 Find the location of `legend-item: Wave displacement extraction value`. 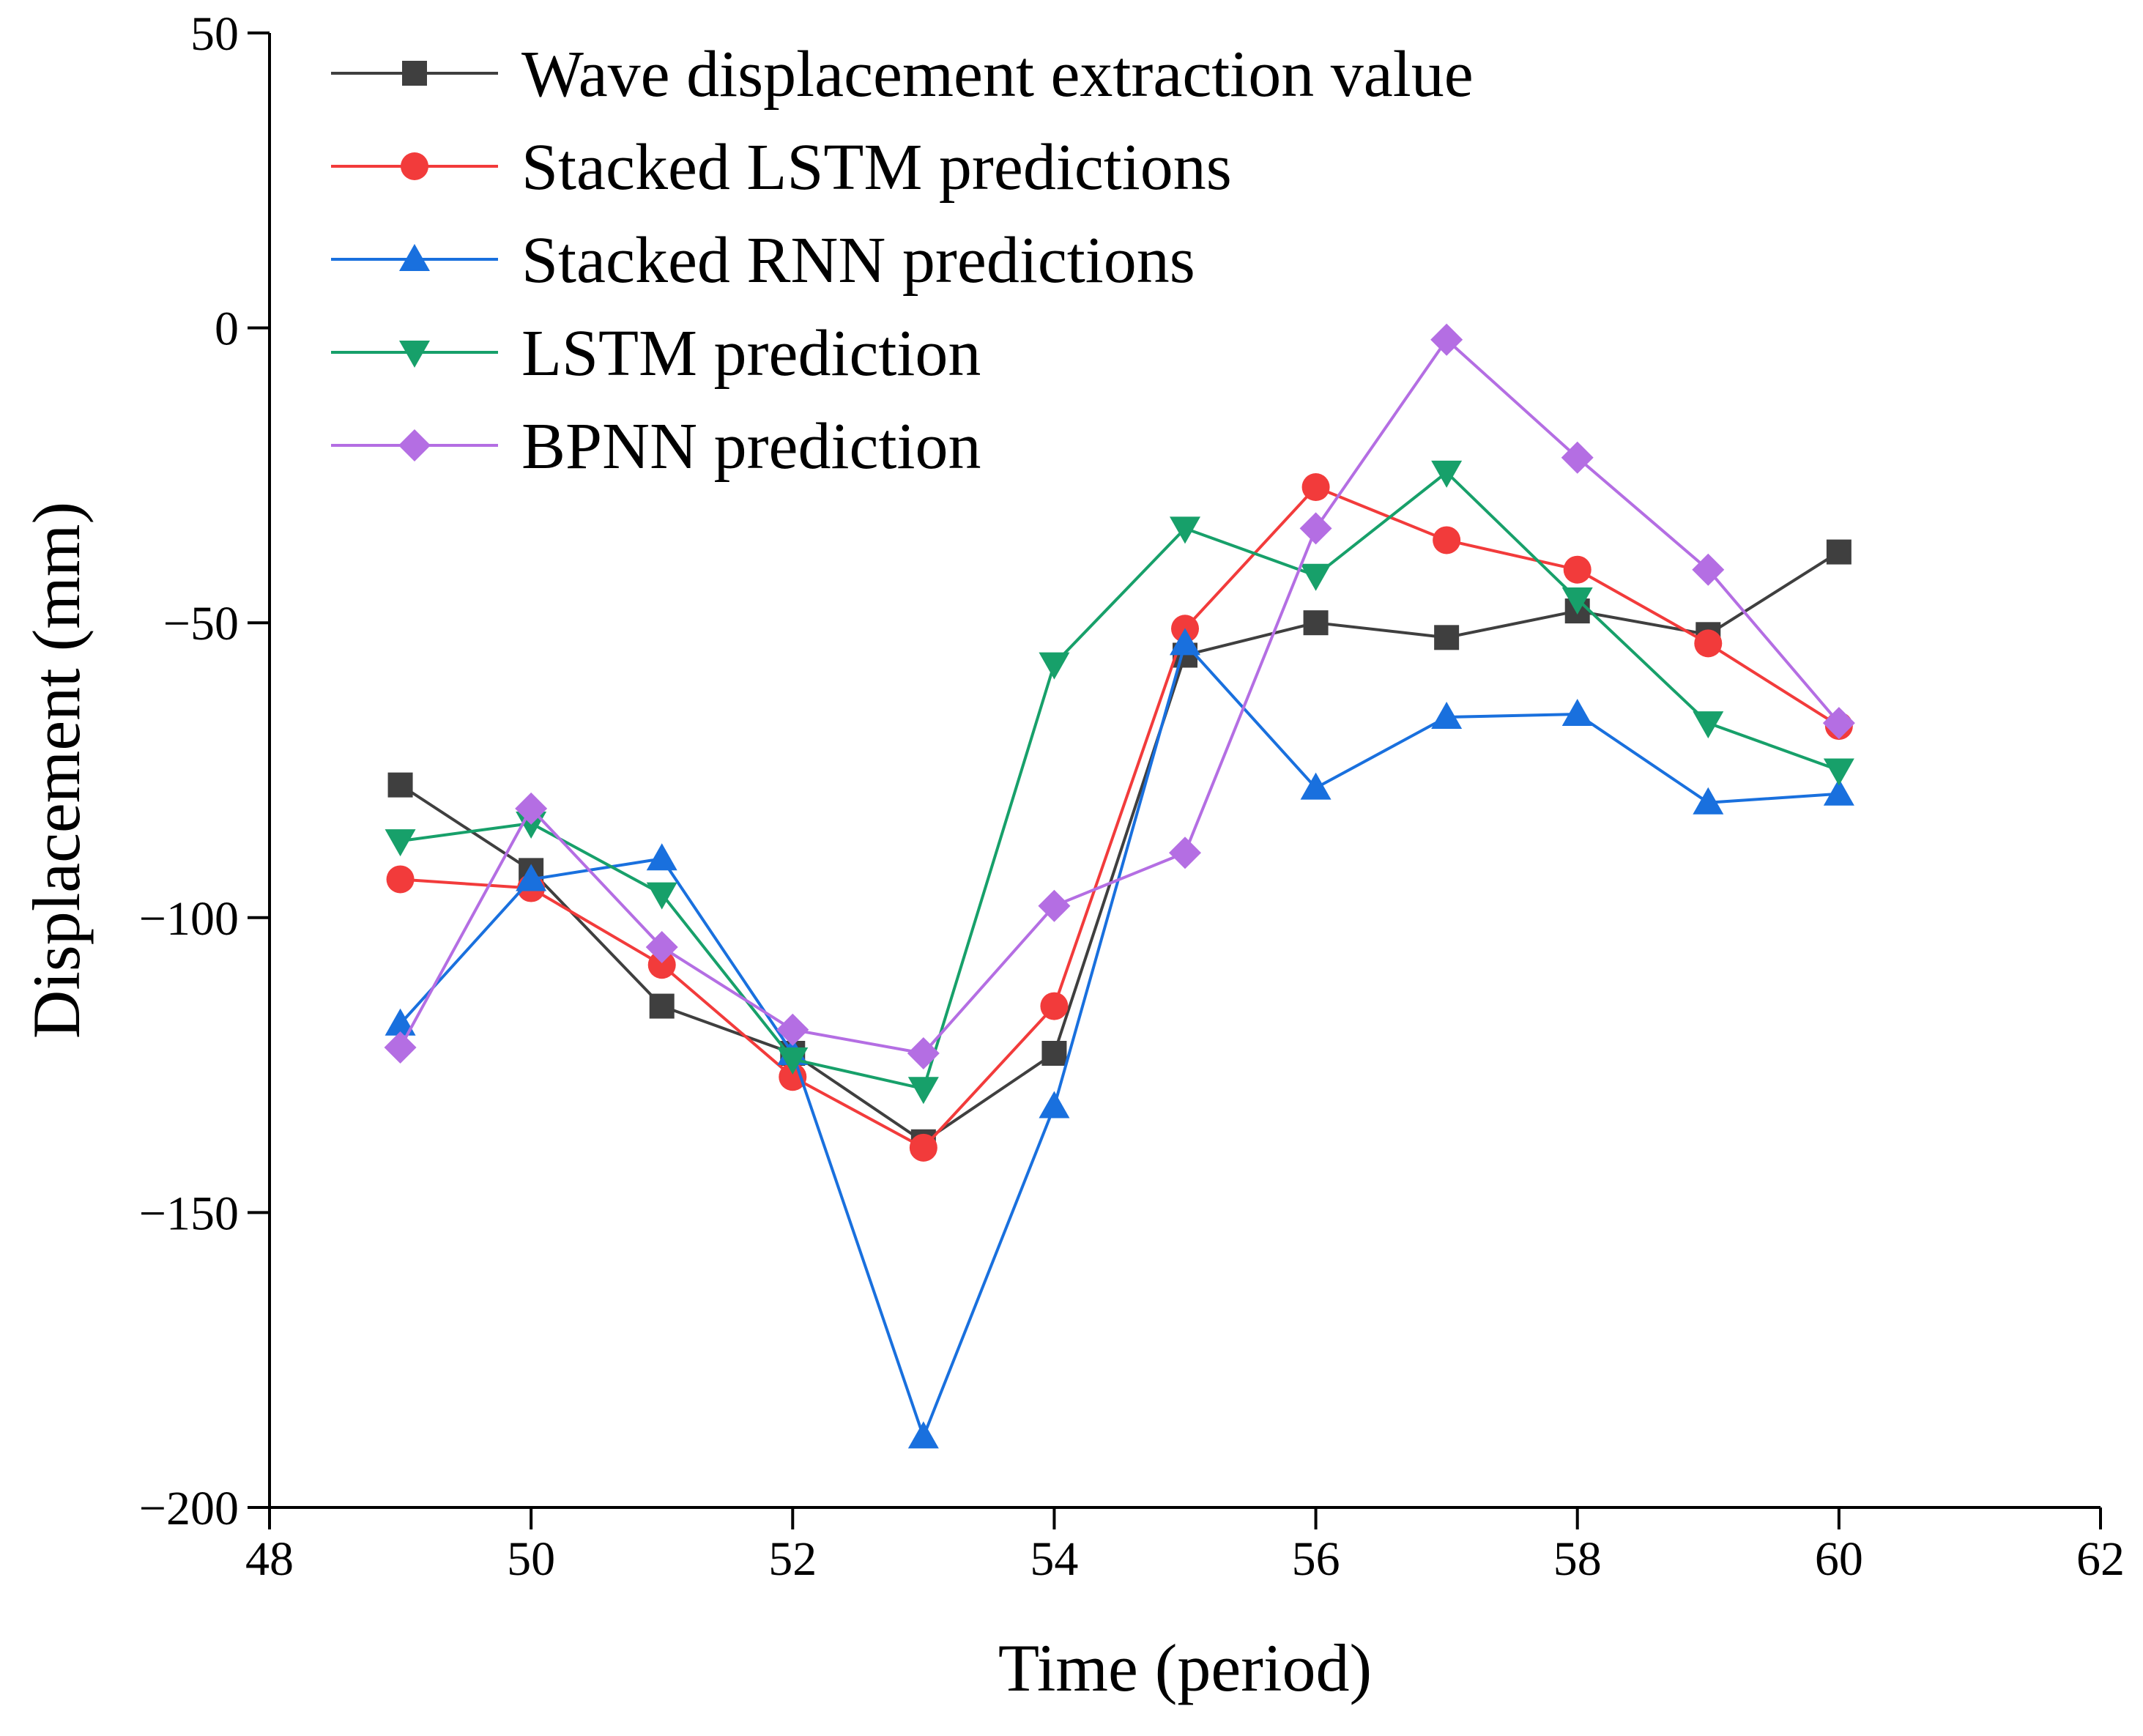

legend-item: Wave displacement extraction value is located at coordinates (902, 74).